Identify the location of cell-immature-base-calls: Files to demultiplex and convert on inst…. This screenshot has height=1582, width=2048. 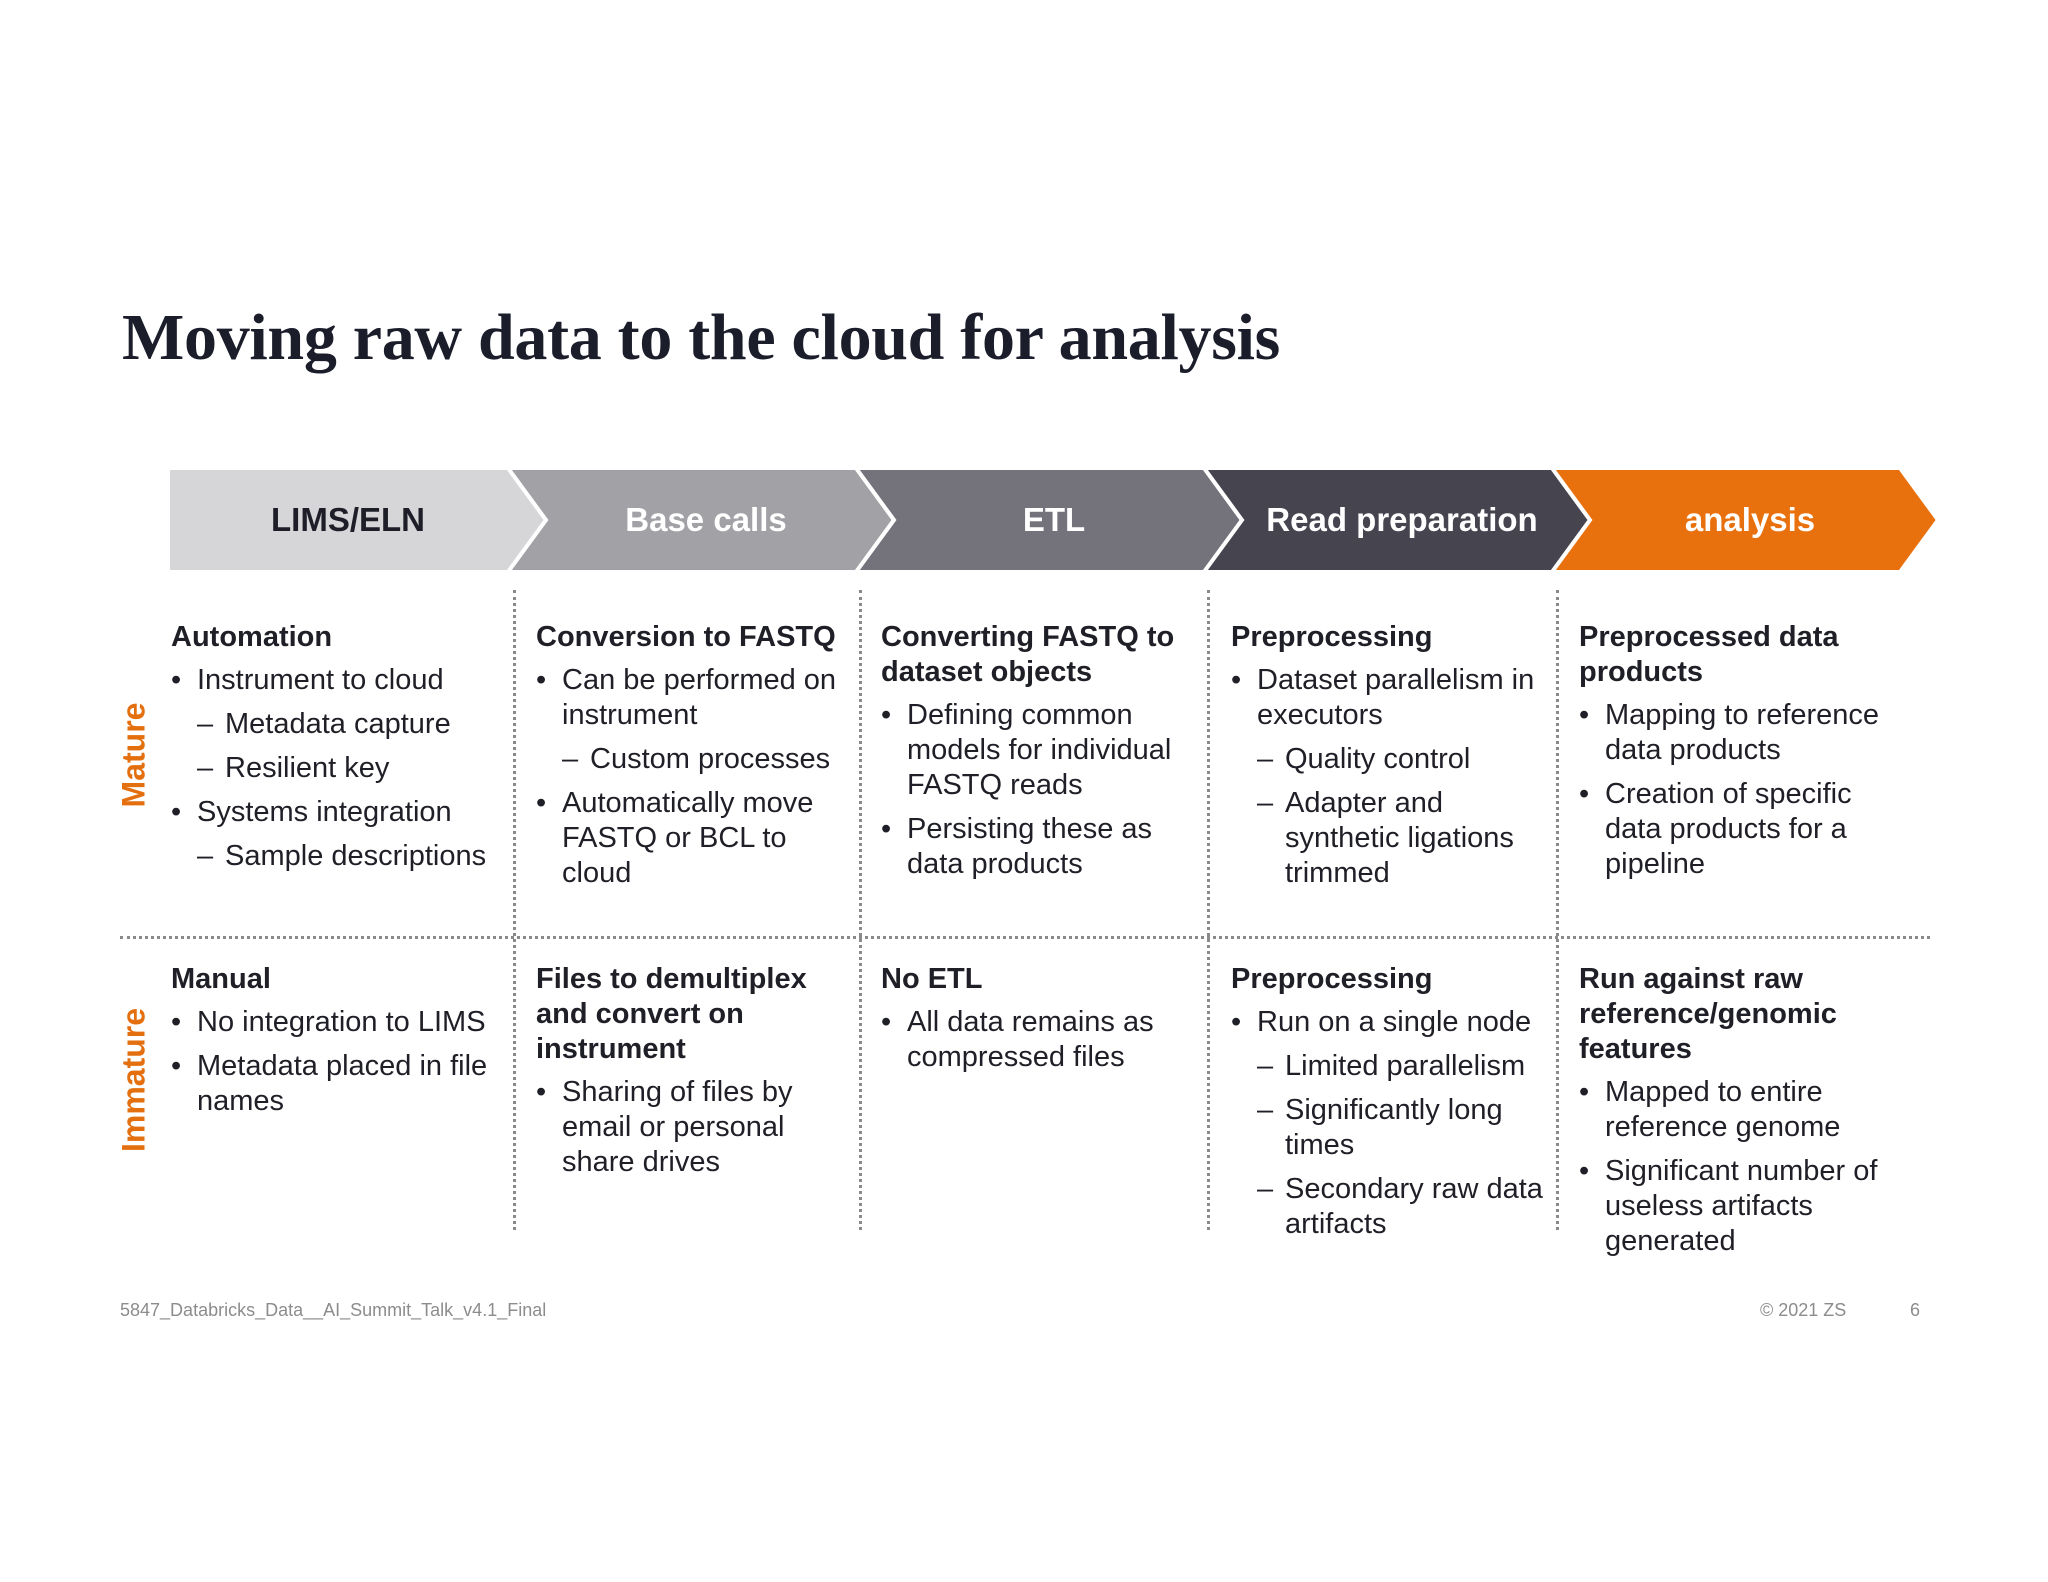
(695, 1075).